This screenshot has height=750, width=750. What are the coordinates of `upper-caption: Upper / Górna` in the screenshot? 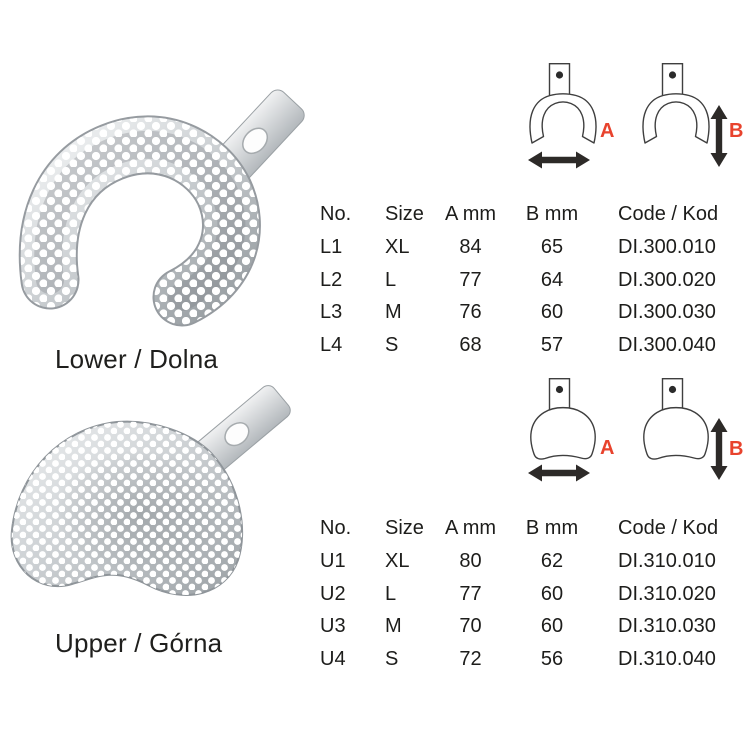 It's located at (139, 643).